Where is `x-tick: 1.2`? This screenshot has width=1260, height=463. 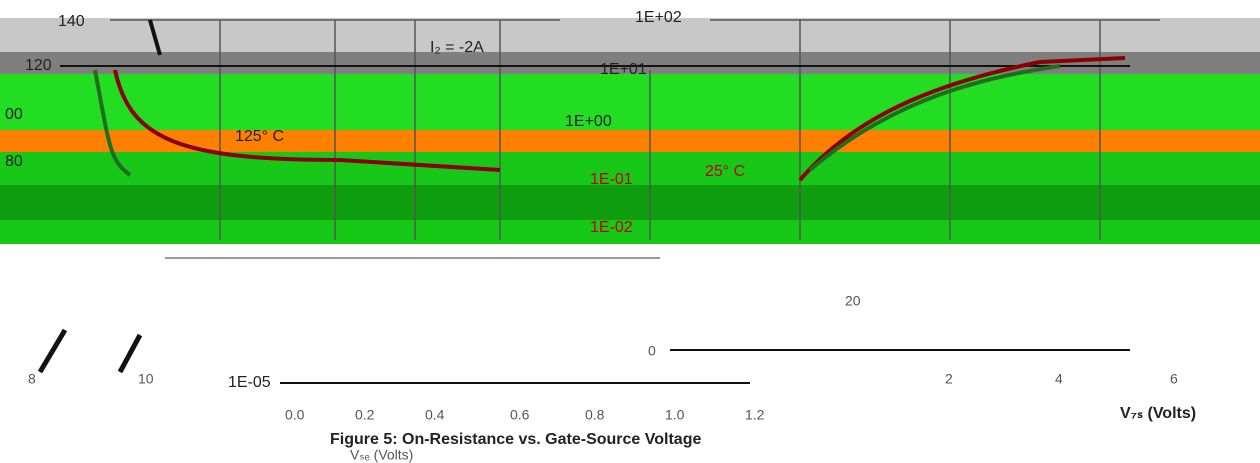
x-tick: 1.2 is located at coordinates (755, 415).